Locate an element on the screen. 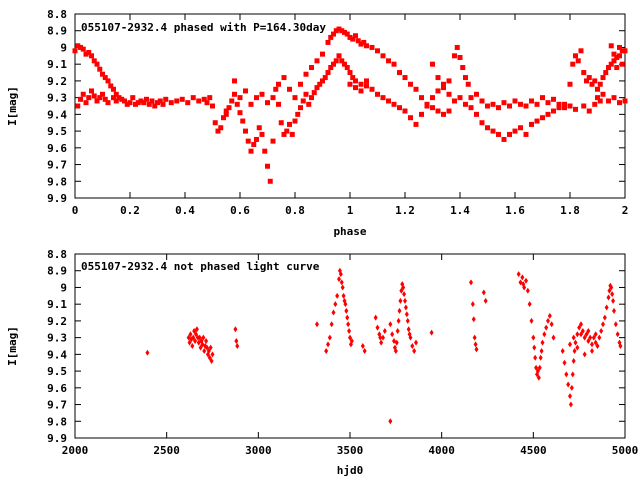 The width and height of the screenshot is (640, 480). x-tick-label: 1.4 is located at coordinates (460, 210).